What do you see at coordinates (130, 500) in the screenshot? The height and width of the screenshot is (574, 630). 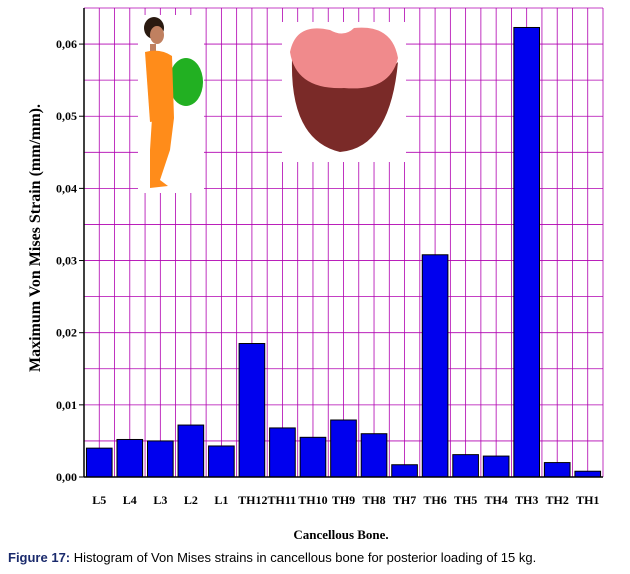 I see `x-tick-label-l4: L4` at bounding box center [130, 500].